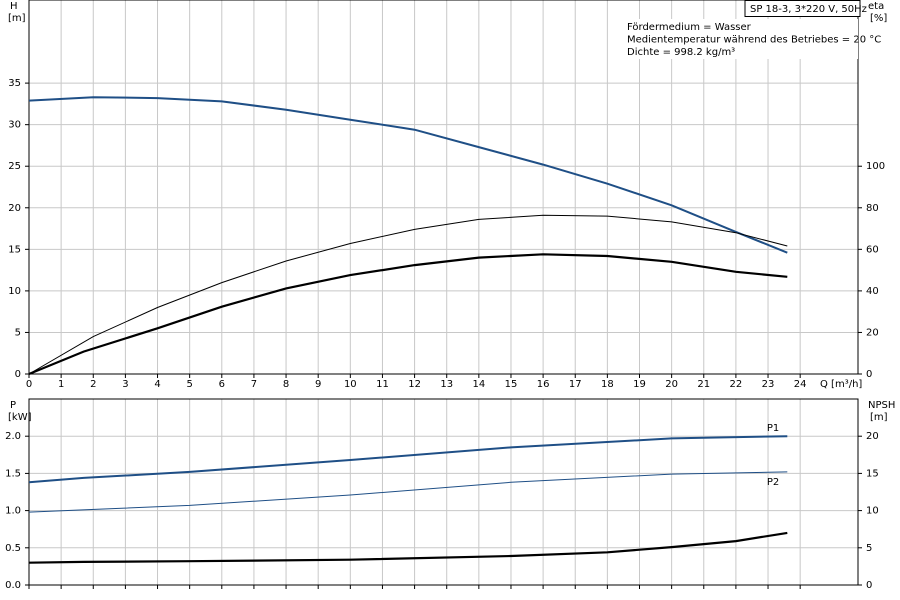 Image resolution: width=900 pixels, height=600 pixels. Describe the element at coordinates (639, 384) in the screenshot. I see `x-tick-label: 19` at that location.